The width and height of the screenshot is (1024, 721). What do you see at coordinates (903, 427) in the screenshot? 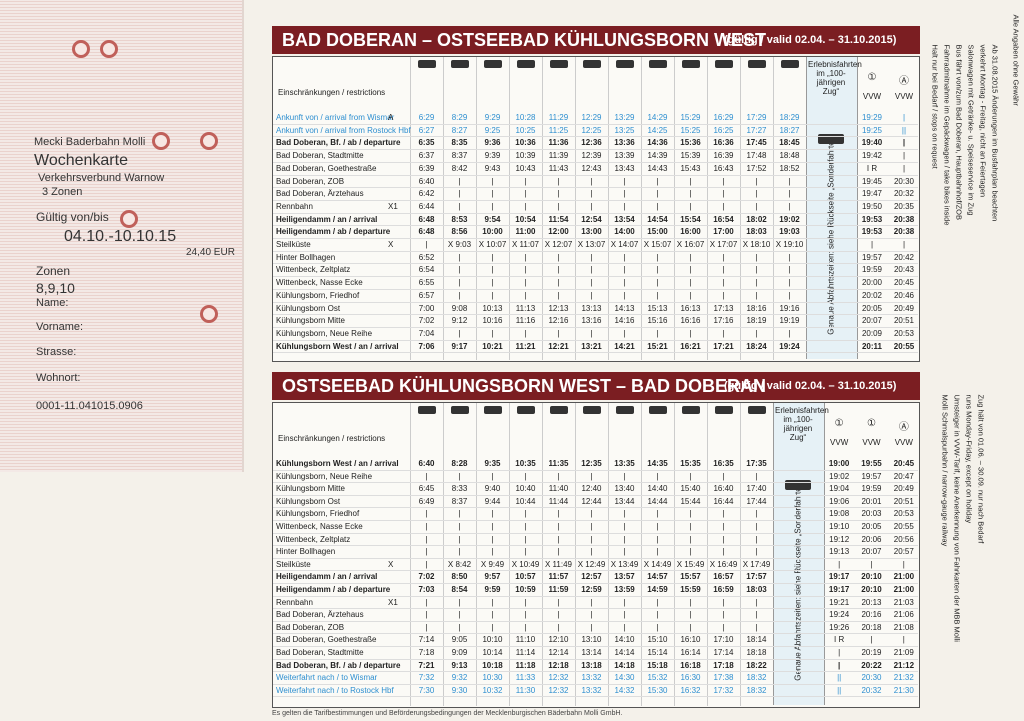
I see `late-header: Ⓐ` at bounding box center [903, 427].